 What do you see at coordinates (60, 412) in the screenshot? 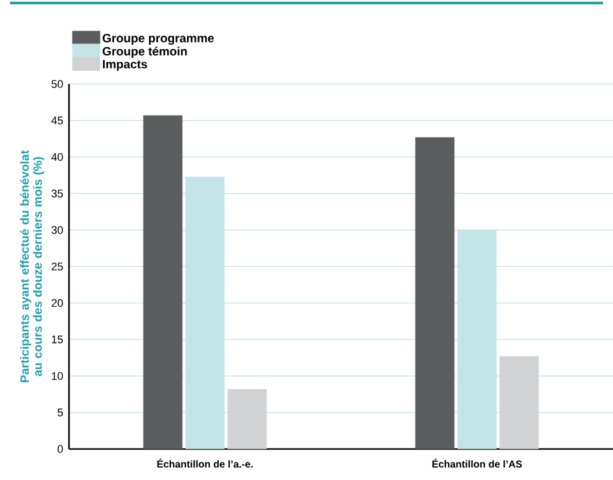
I see `y-tick-label: 5` at bounding box center [60, 412].